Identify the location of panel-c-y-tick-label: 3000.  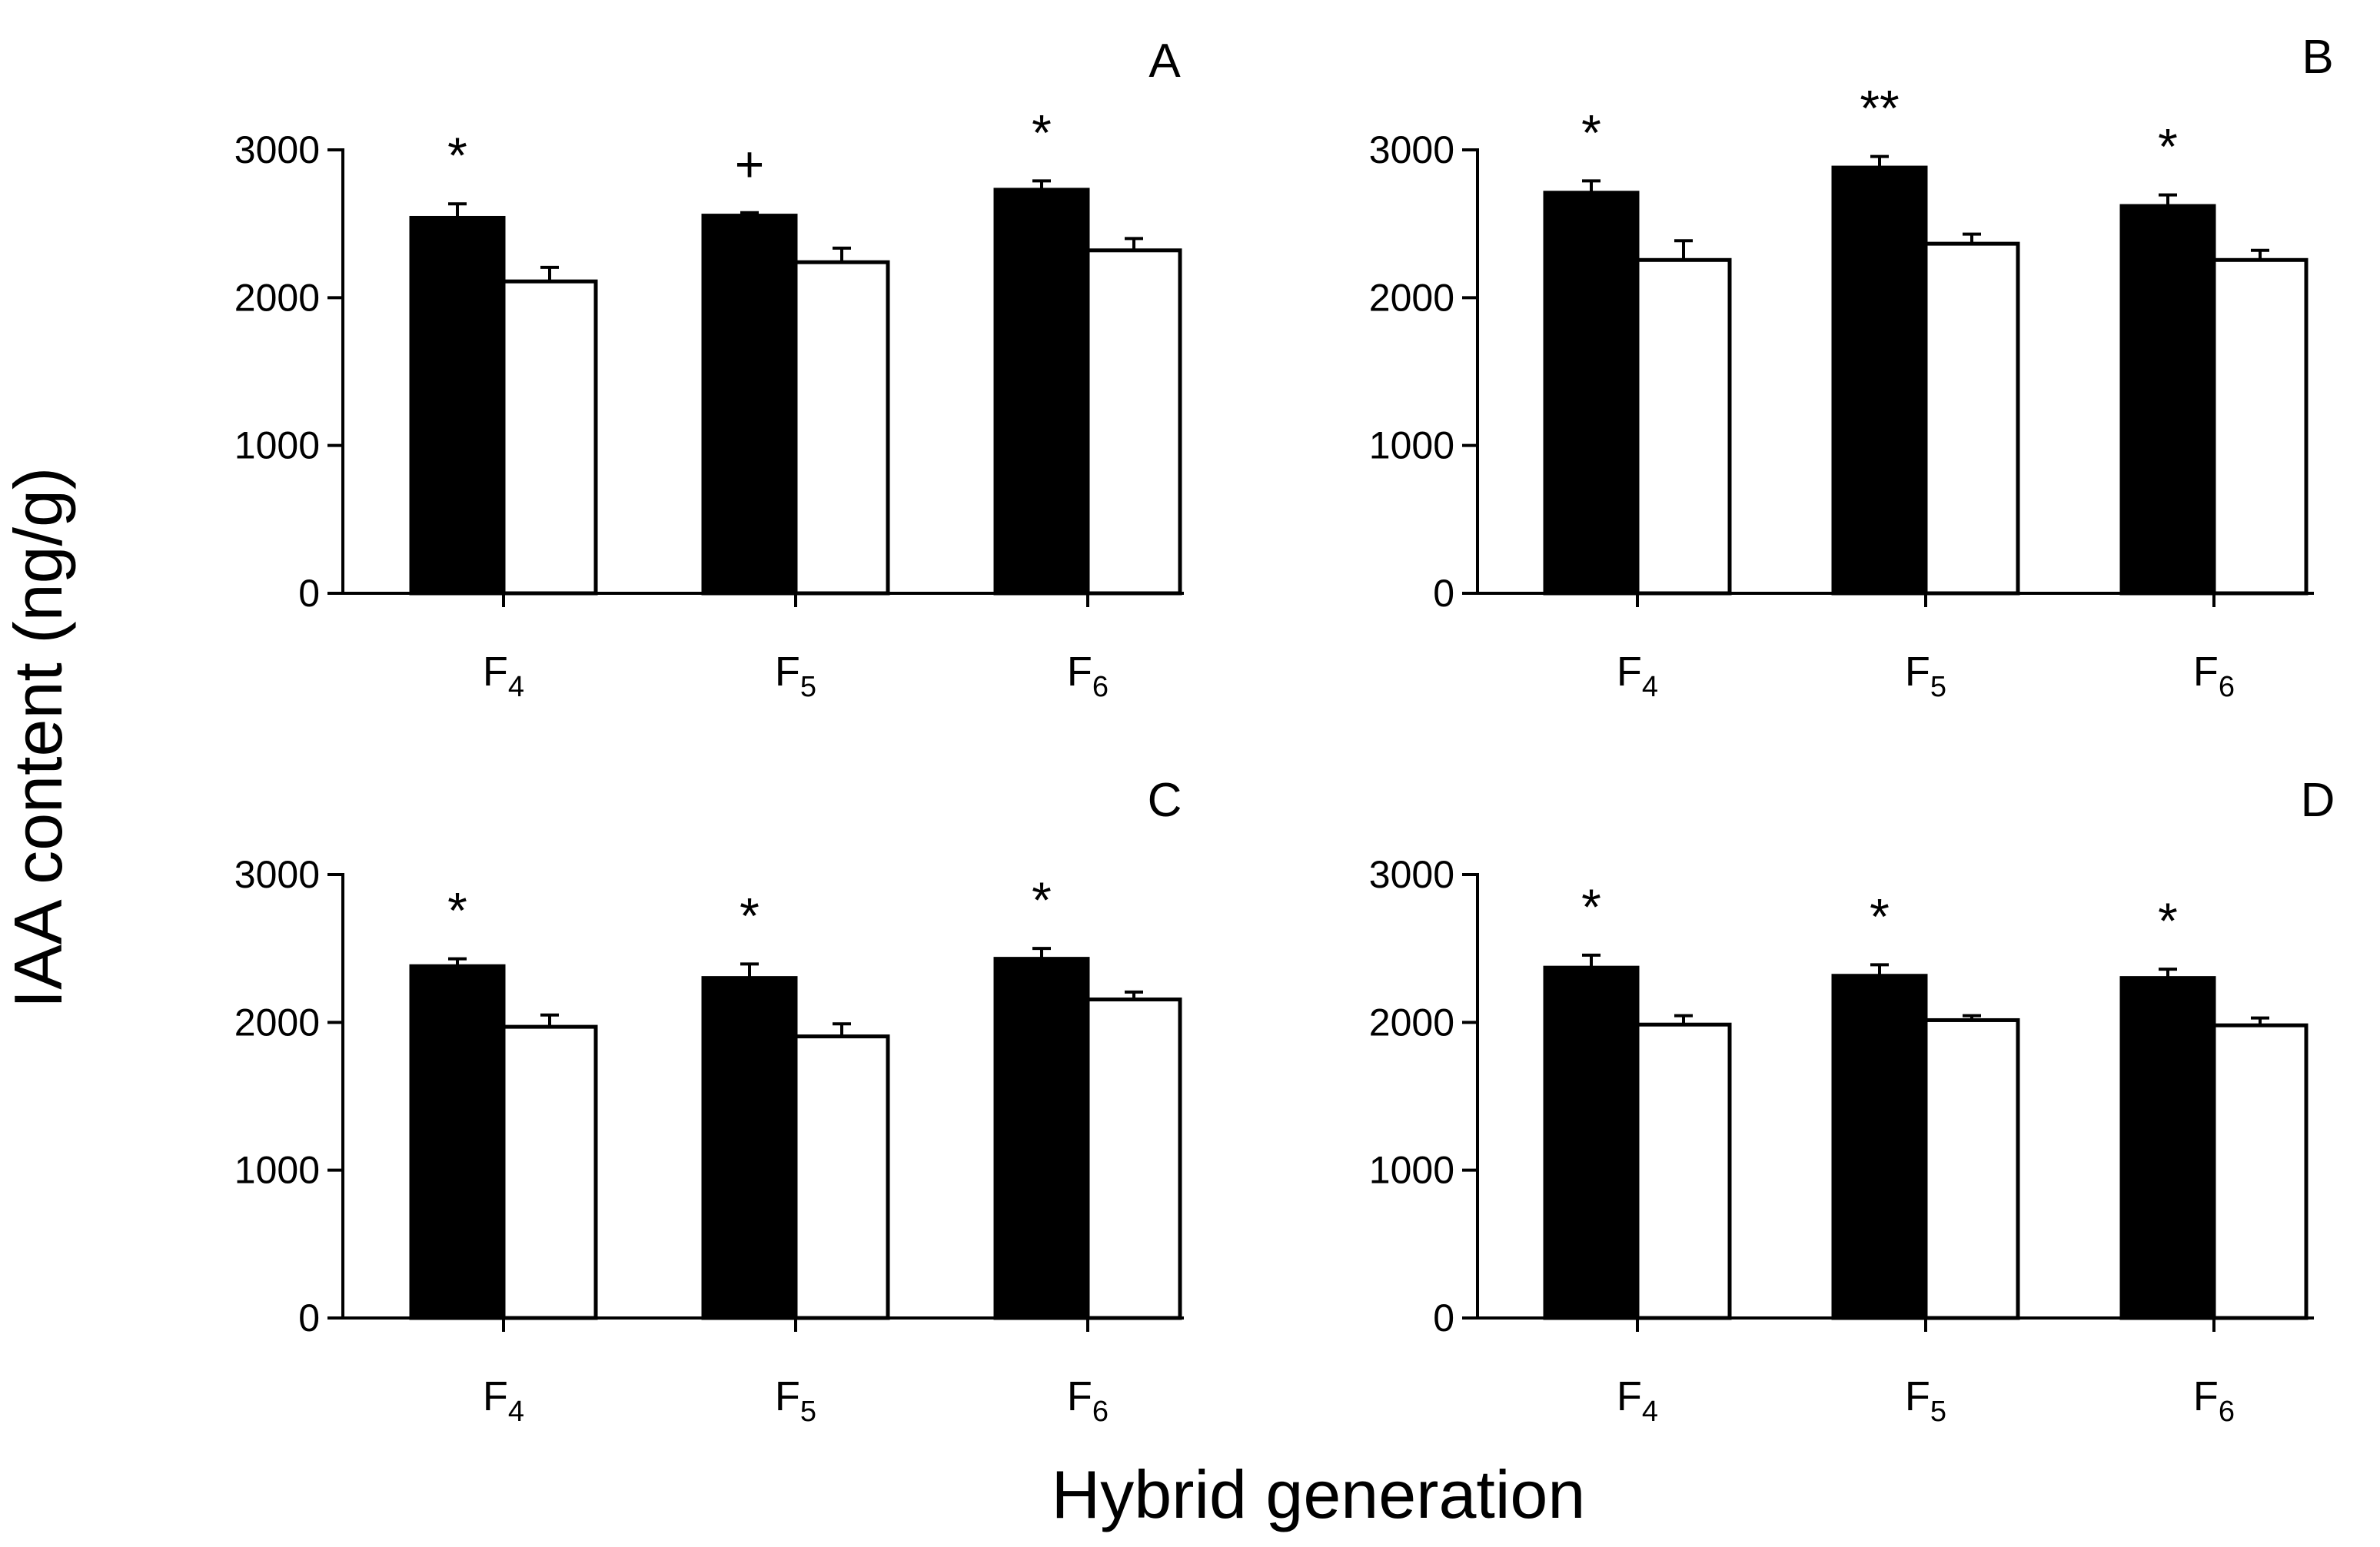
(277, 874).